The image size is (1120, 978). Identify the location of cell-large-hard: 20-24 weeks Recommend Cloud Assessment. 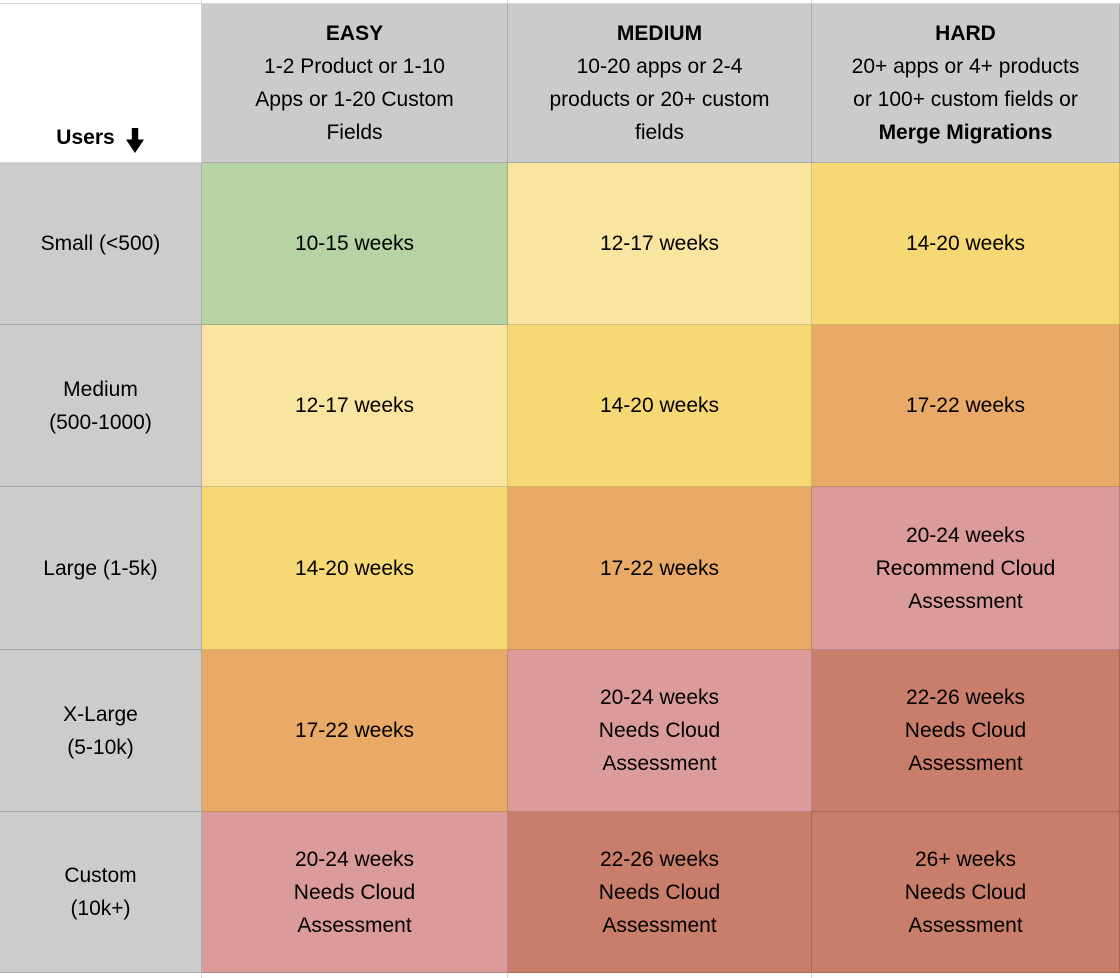
(966, 568).